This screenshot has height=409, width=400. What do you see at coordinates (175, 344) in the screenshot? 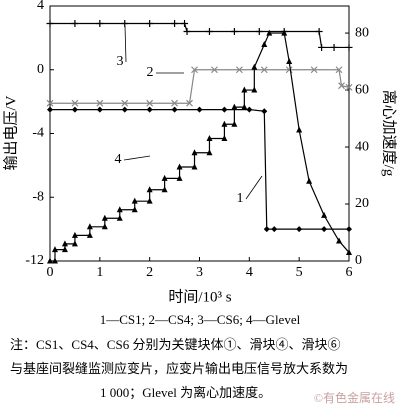
I see `note-line: 注：CS1、CS4、CS6 分别为关键块体①、滑块④、滑块⑥` at bounding box center [175, 344].